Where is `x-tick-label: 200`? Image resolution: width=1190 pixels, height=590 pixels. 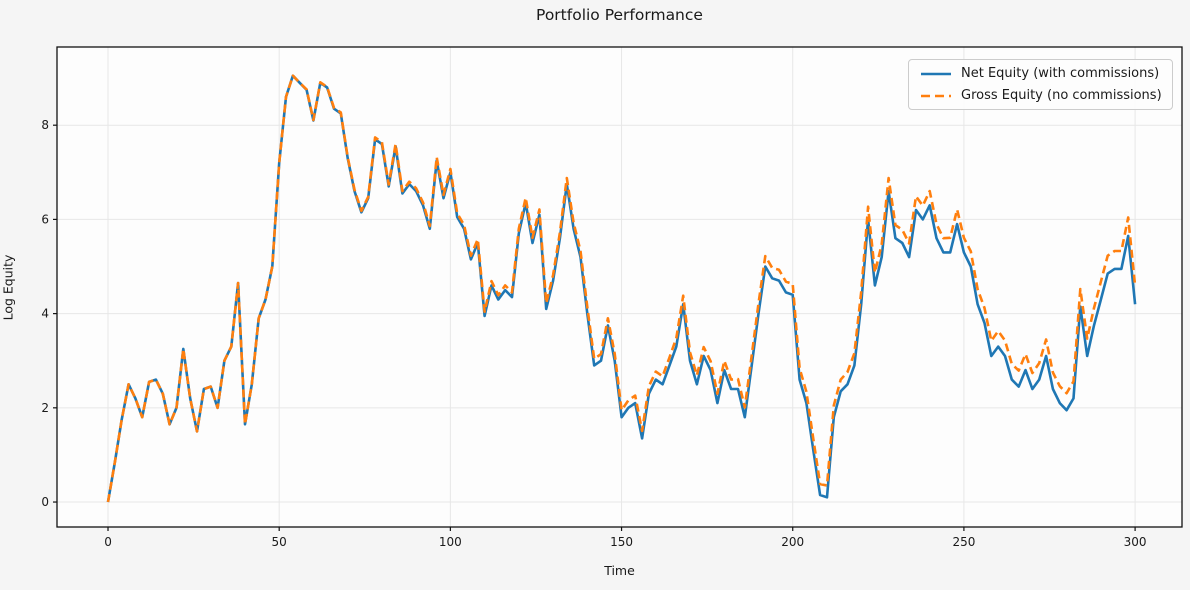 x-tick-label: 200 is located at coordinates (792, 542).